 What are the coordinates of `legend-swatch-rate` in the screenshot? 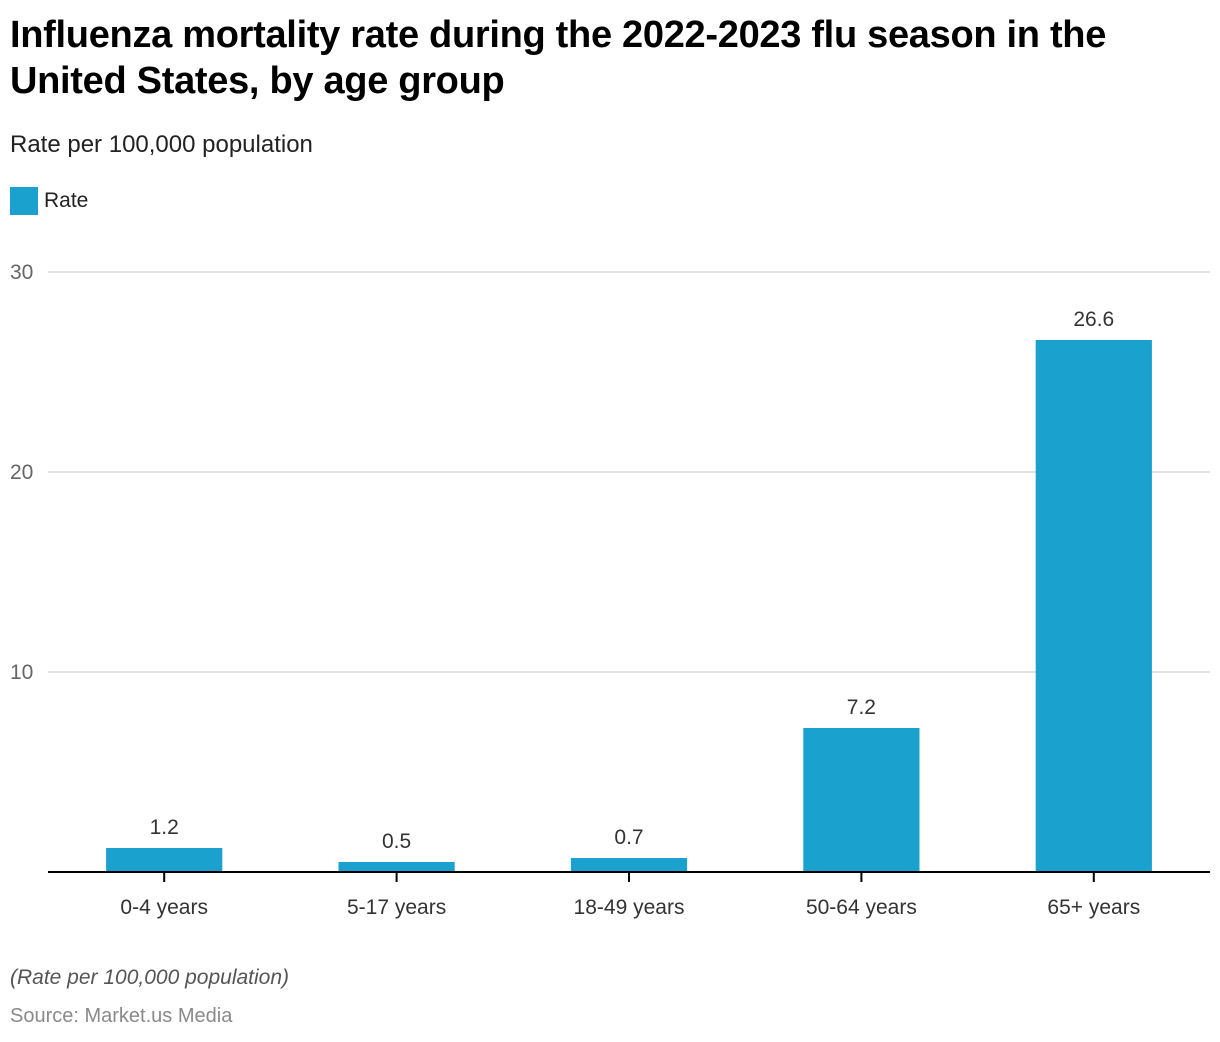 It's located at (24, 201).